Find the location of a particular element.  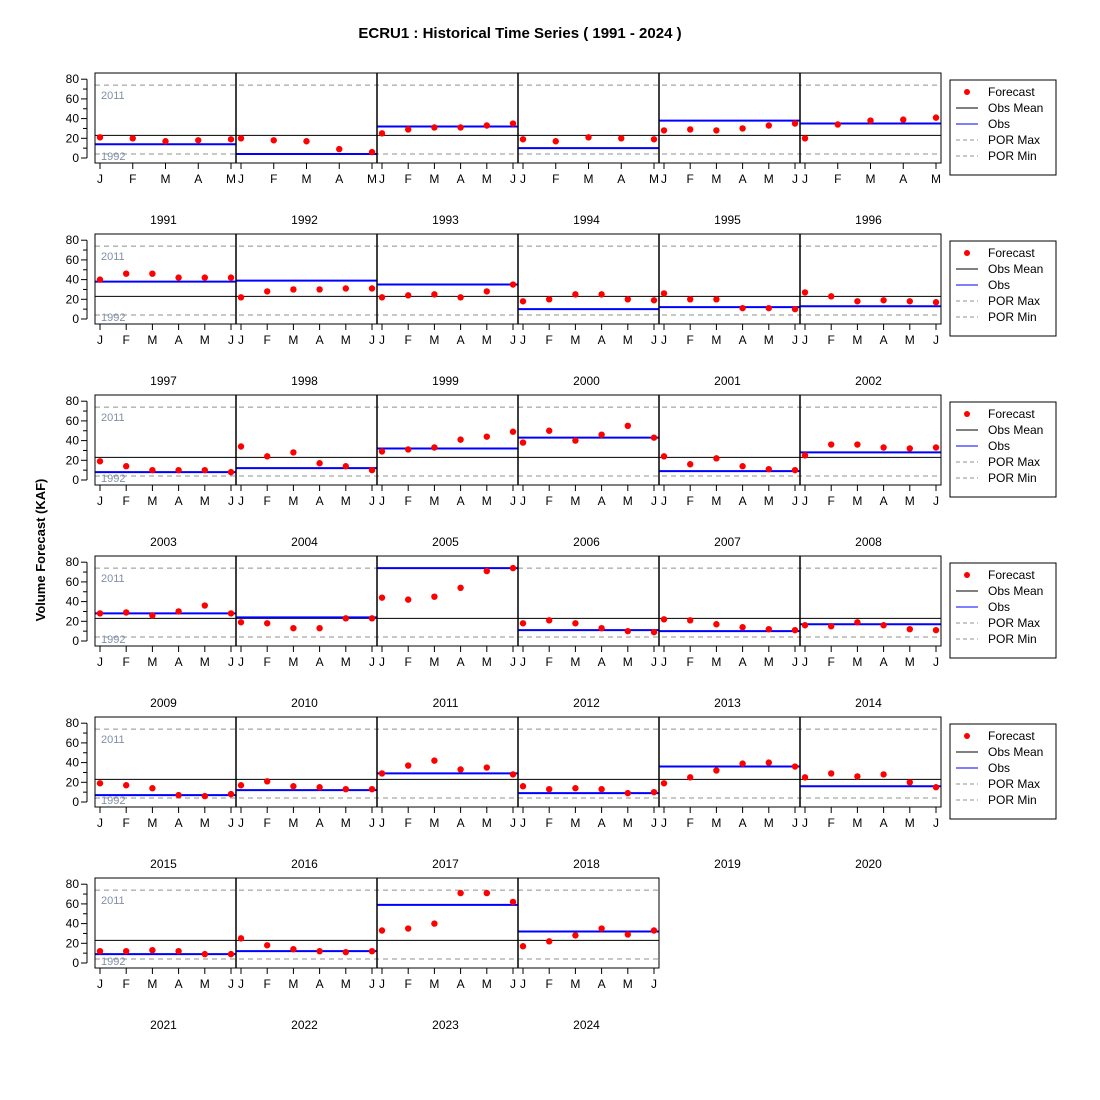

year-label: 1995 is located at coordinates (727, 220).